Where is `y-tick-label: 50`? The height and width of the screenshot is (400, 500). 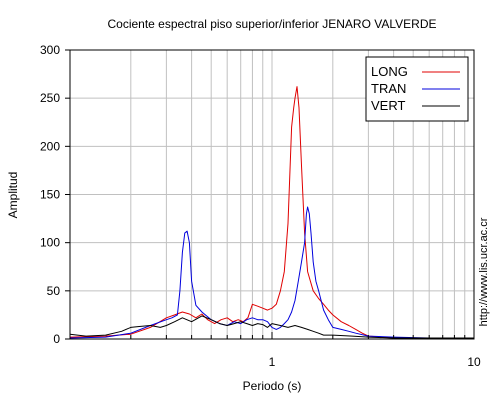 y-tick-label: 50 is located at coordinates (54, 291).